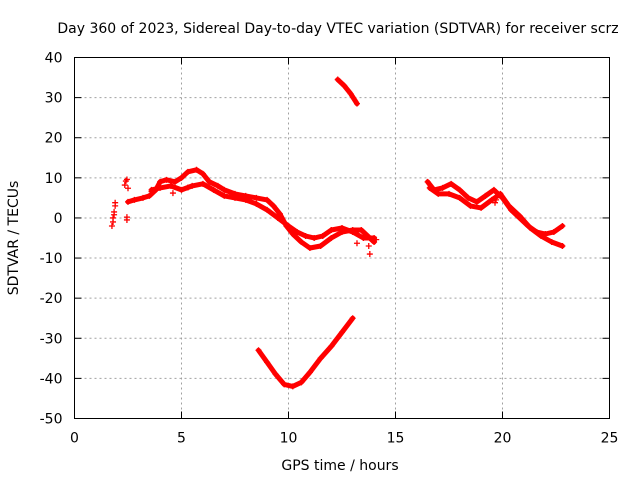 The image size is (640, 480). Describe the element at coordinates (51, 259) in the screenshot. I see `y-tick-label: -10` at that location.